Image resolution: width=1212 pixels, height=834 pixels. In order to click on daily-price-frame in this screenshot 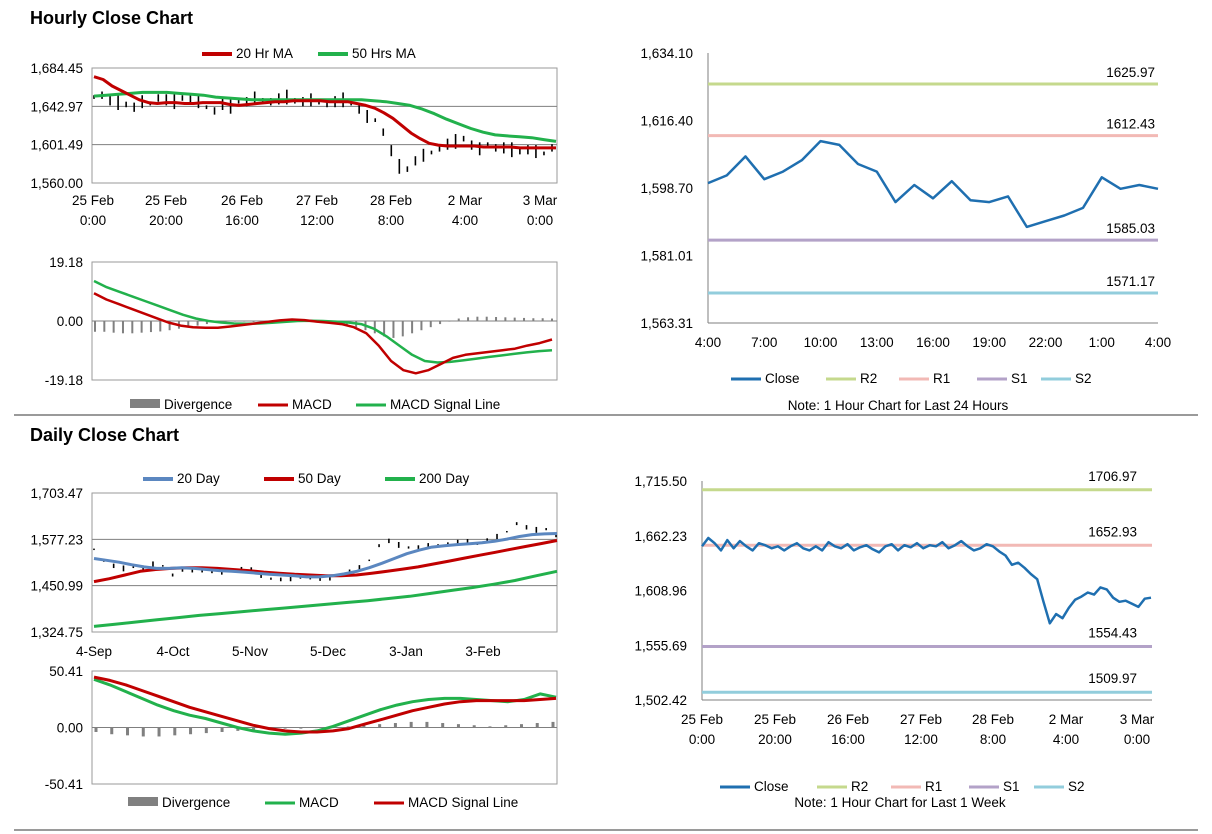, I will do `click(324, 562)`.